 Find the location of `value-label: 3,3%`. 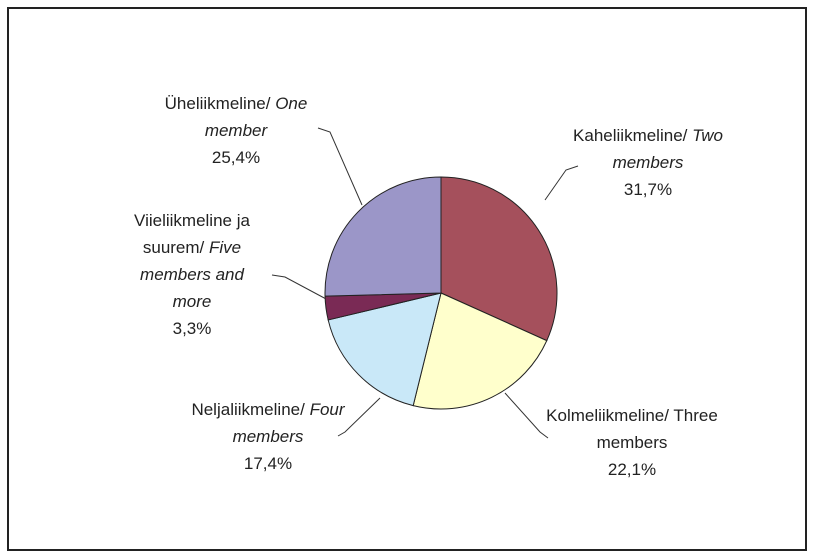

value-label: 3,3% is located at coordinates (192, 328).